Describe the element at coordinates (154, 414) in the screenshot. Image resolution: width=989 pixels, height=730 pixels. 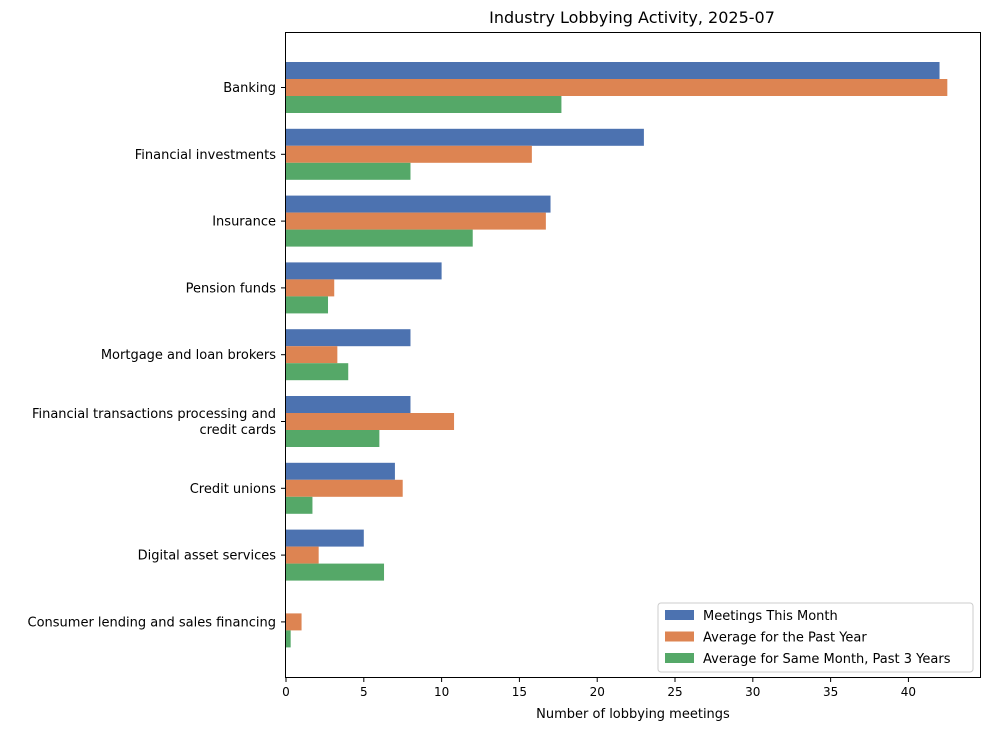
I see `y-tick-label: Financial transactions processing and` at that location.